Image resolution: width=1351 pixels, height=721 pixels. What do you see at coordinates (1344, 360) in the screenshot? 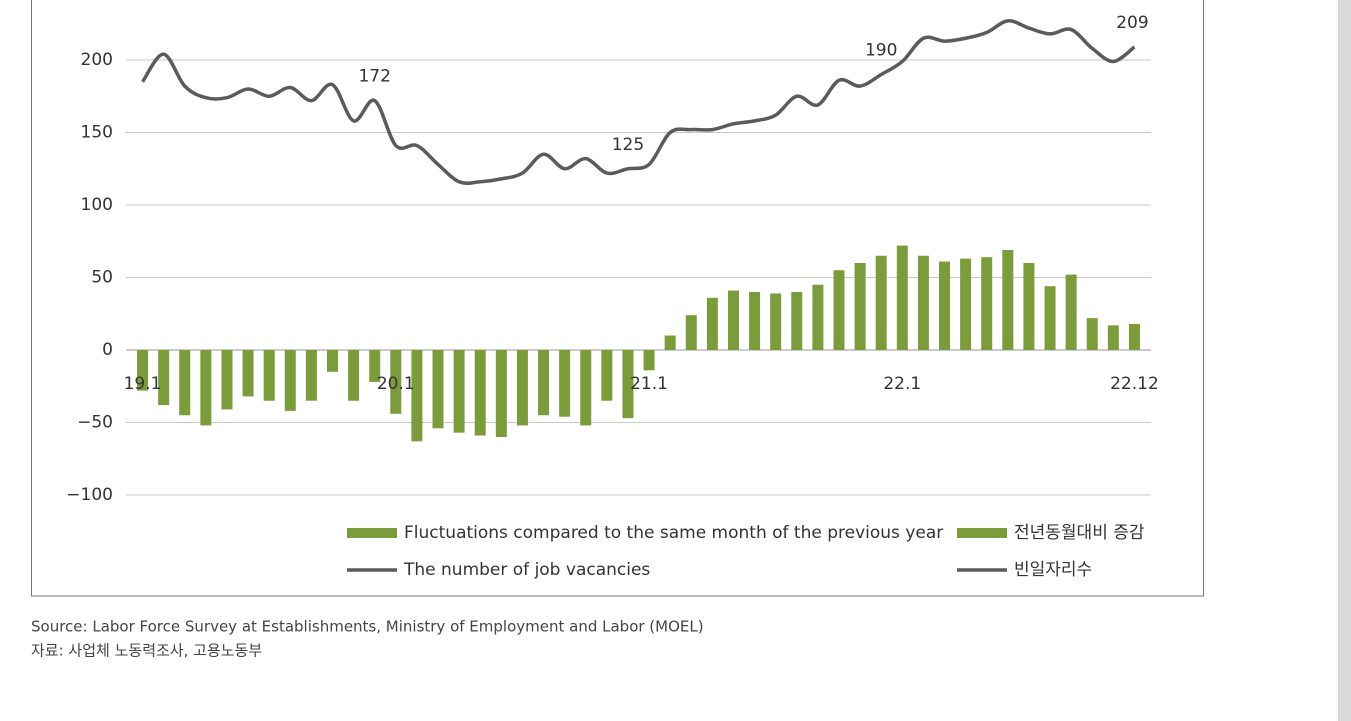
I see `scrollbar` at bounding box center [1344, 360].